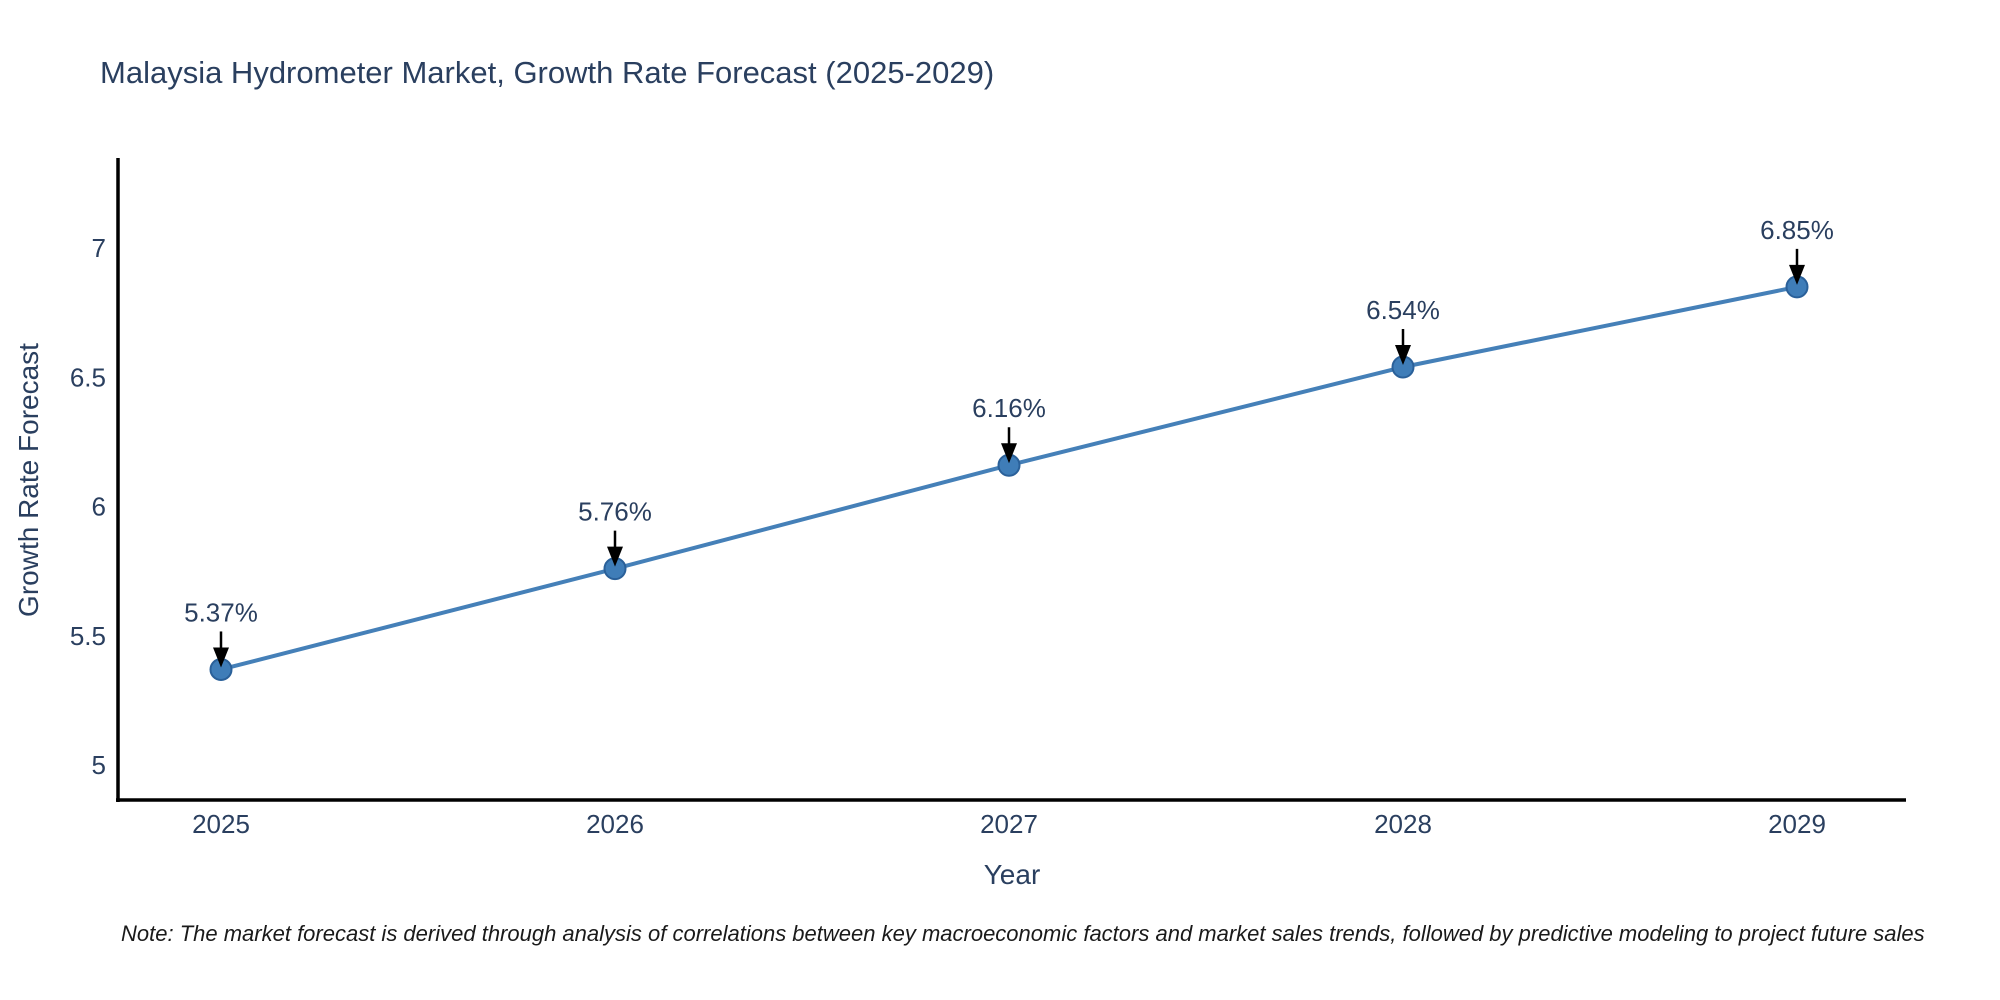 This screenshot has height=1000, width=2000. Describe the element at coordinates (28, 480) in the screenshot. I see `y-axis-title: Growth Rate Forecast` at that location.